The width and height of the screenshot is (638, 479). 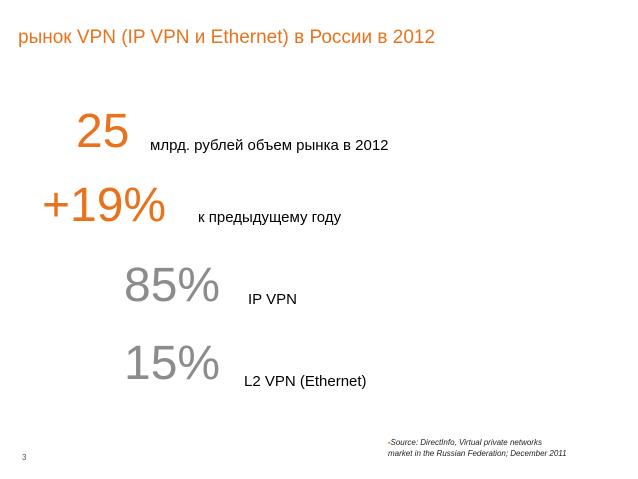 What do you see at coordinates (104, 205) in the screenshot?
I see `growth-value: +19%` at bounding box center [104, 205].